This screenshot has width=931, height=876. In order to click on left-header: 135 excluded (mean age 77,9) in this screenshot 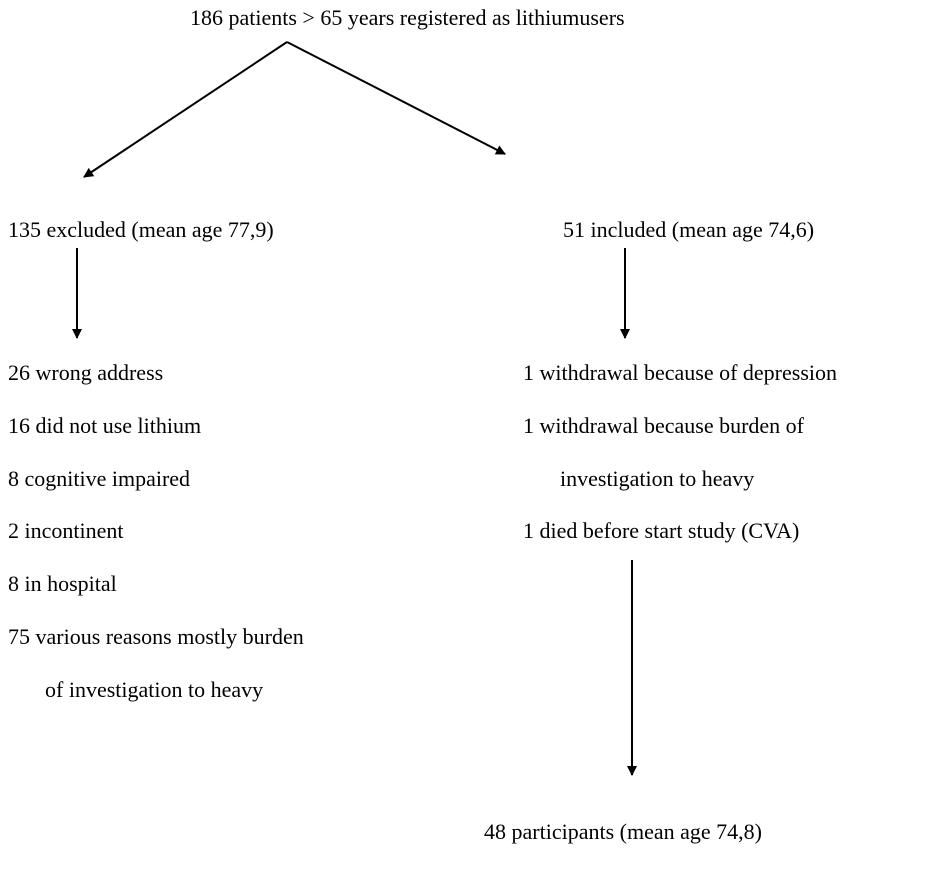, I will do `click(141, 229)`.